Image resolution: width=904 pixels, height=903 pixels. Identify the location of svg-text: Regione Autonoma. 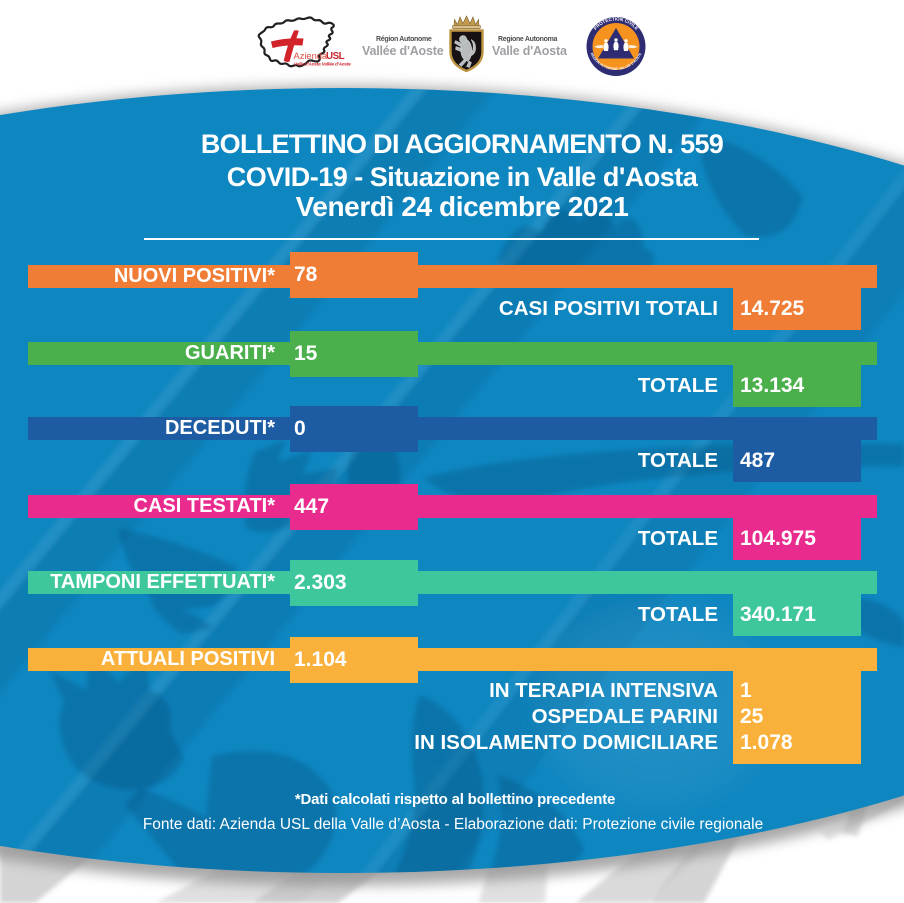
(528, 39).